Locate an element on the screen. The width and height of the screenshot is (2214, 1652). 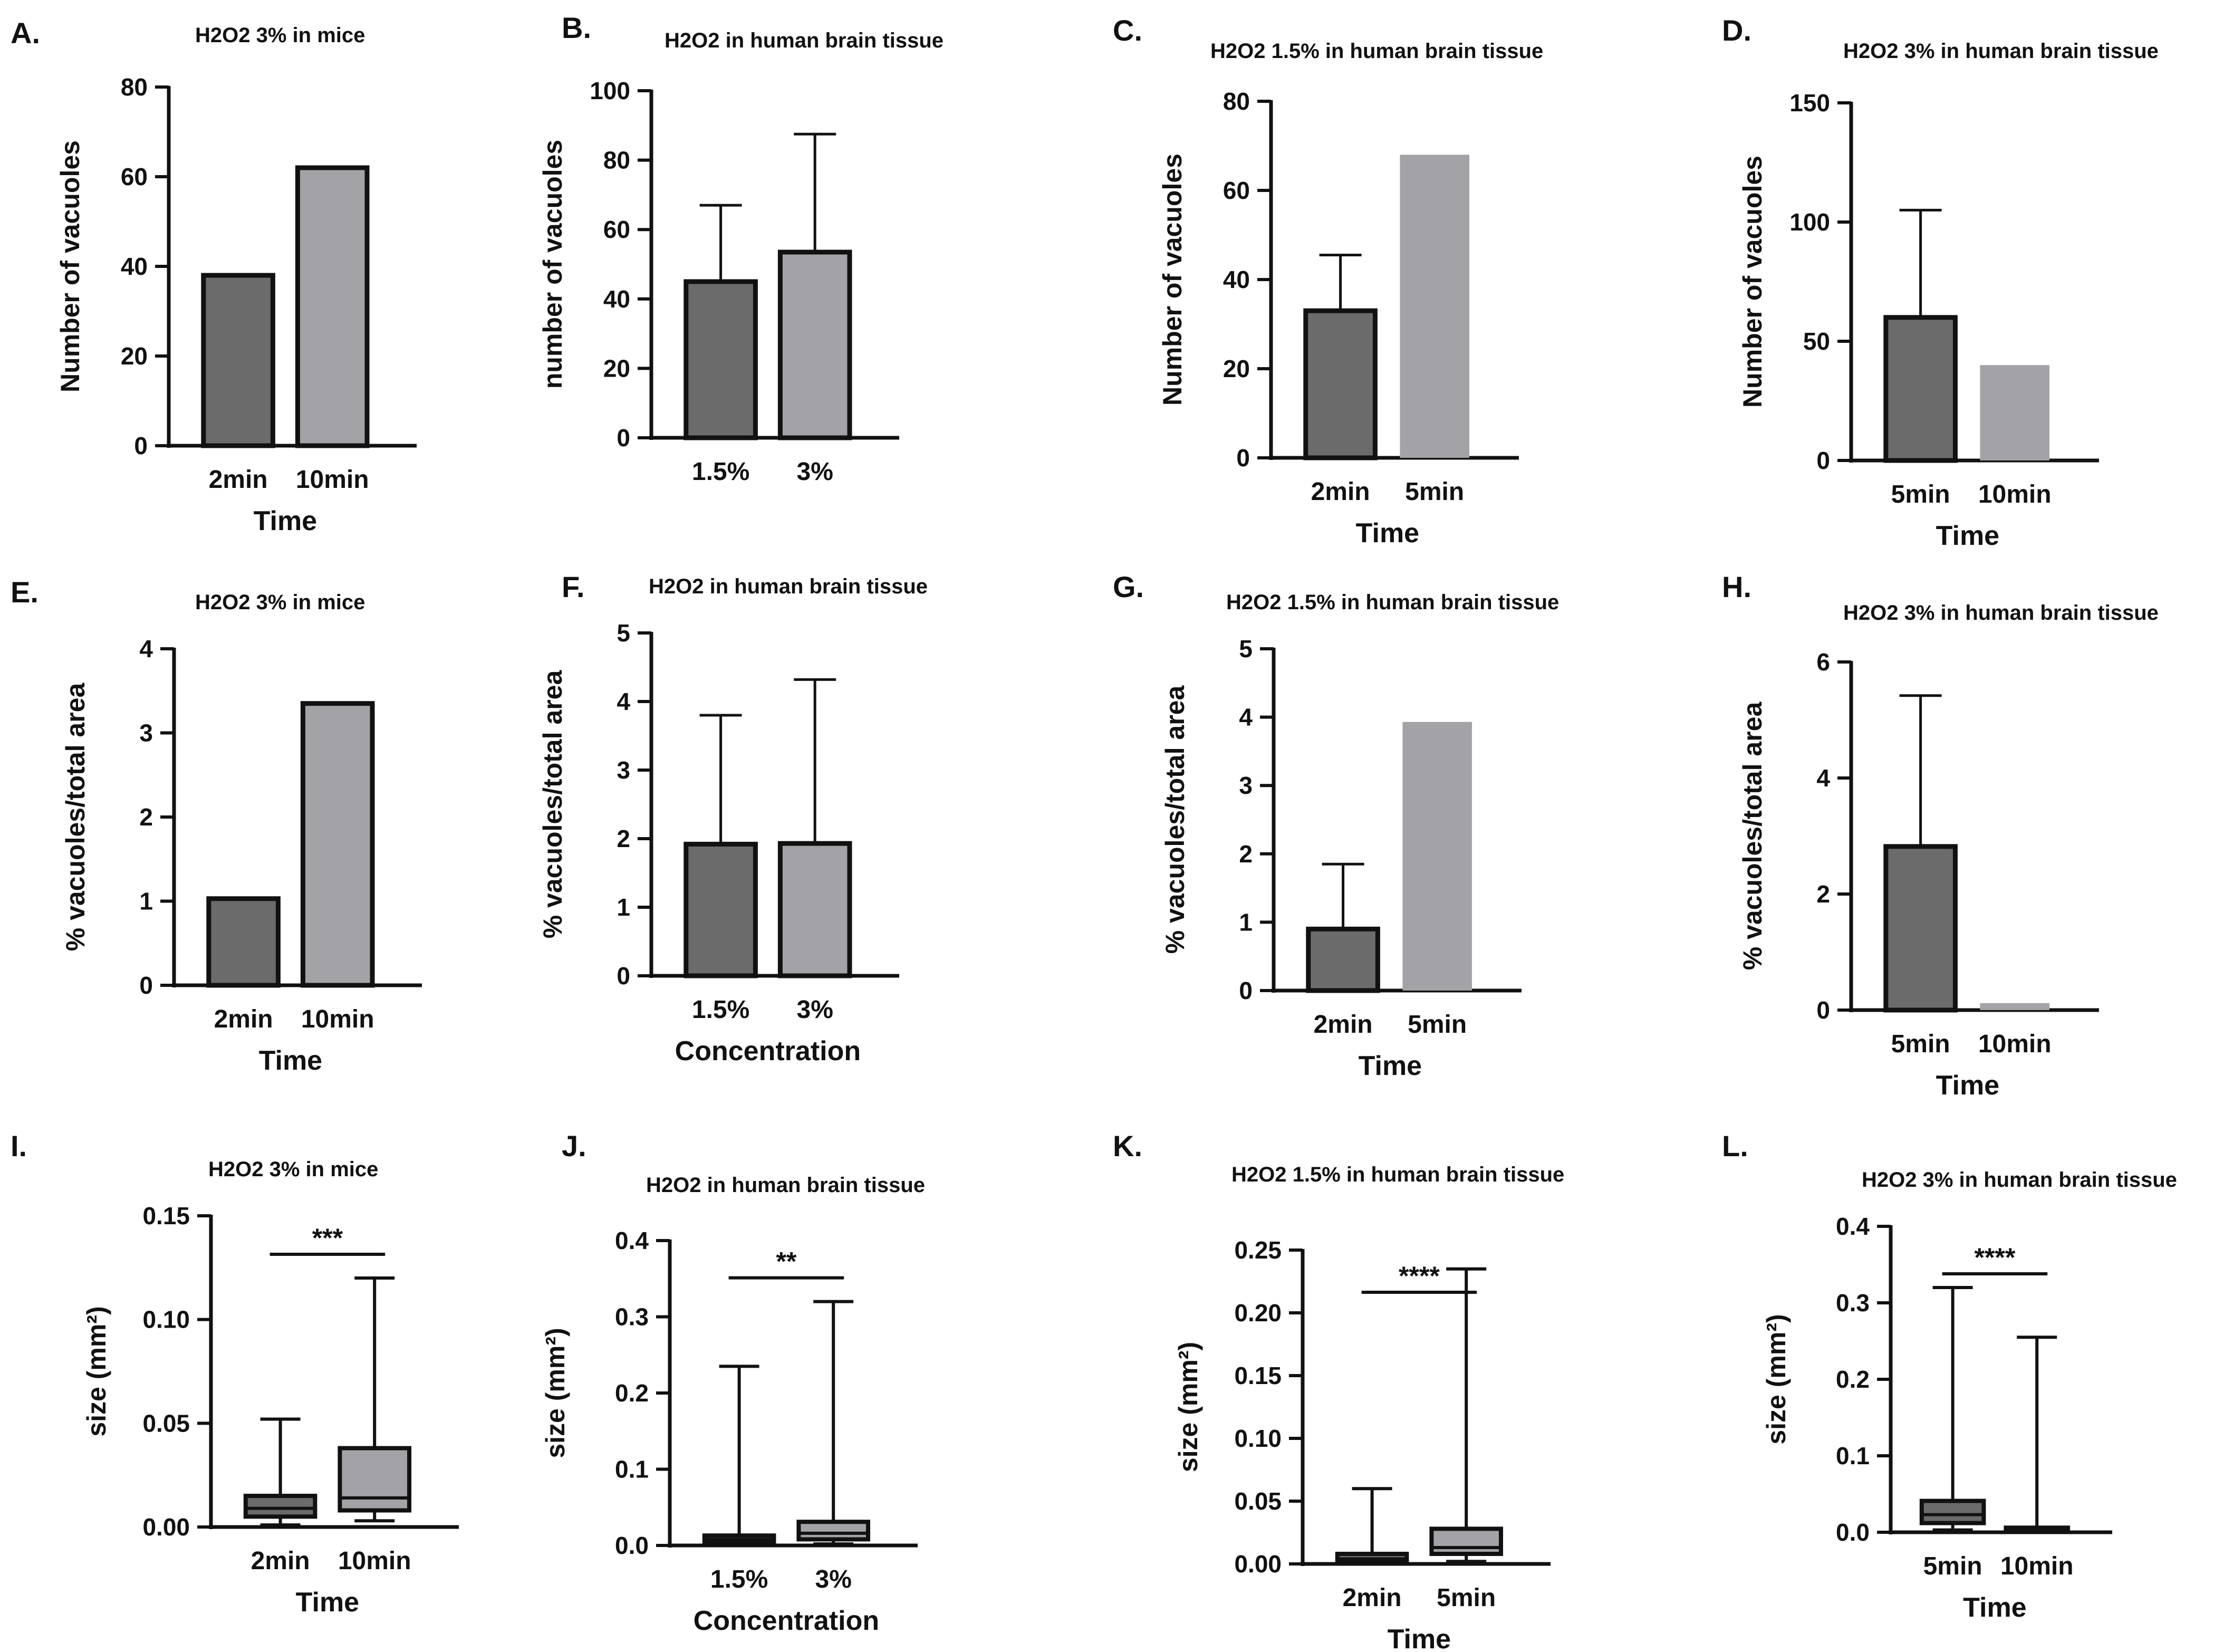
y-tick-label: 0.00 is located at coordinates (166, 1527).